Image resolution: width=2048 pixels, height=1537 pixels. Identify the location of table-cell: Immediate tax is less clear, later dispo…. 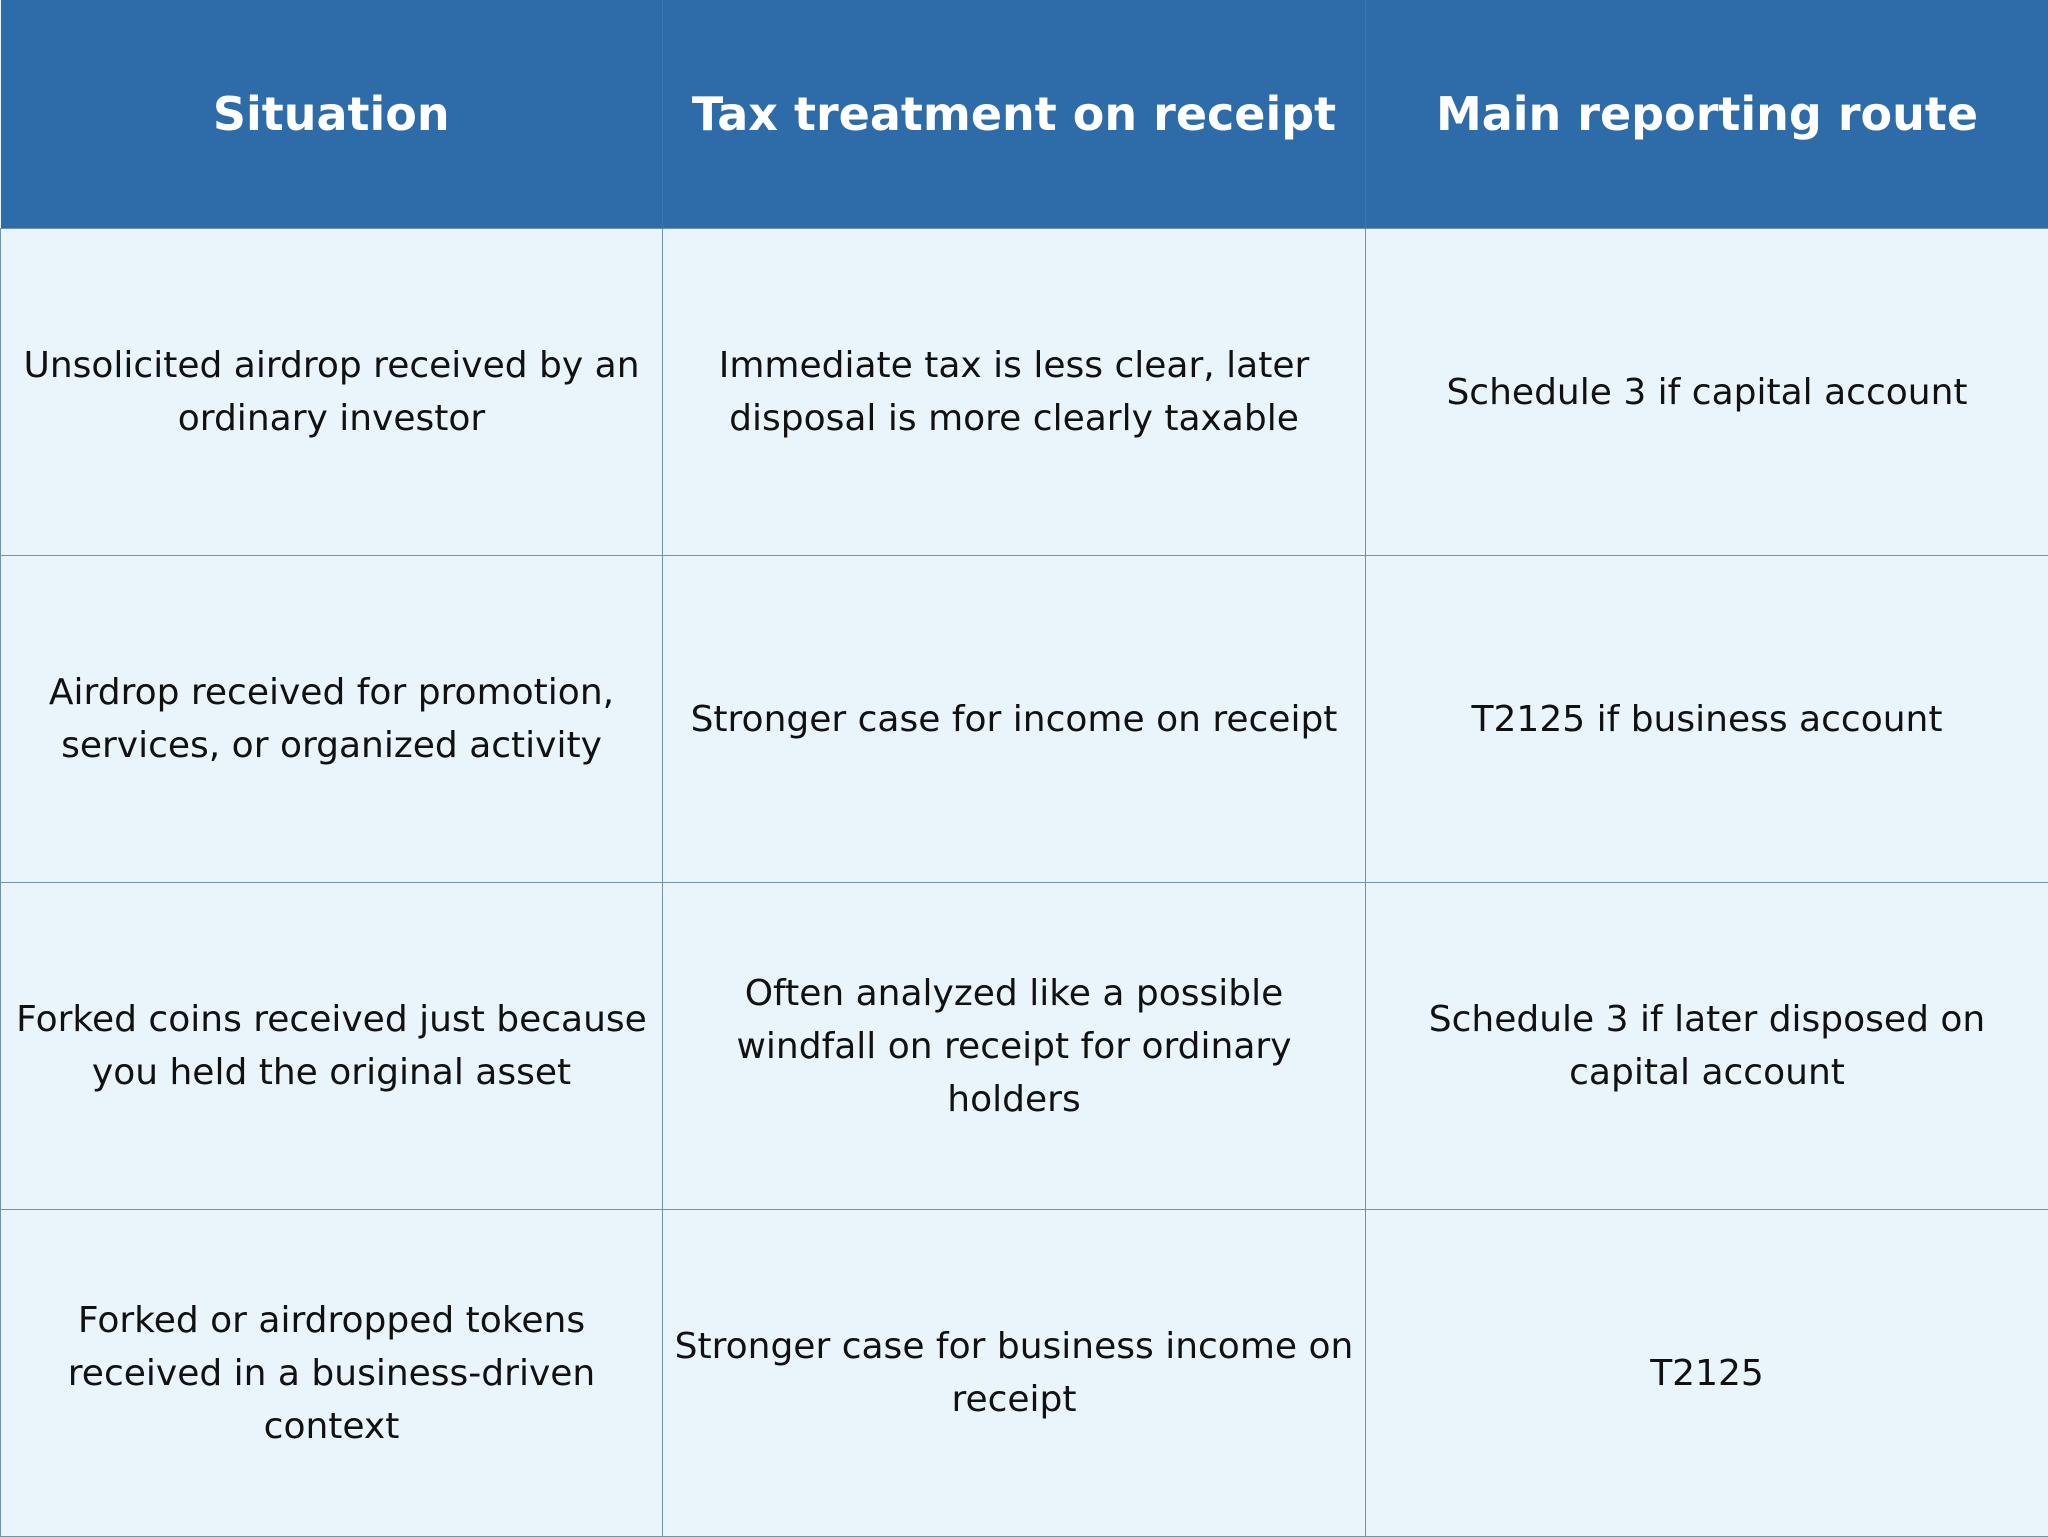
(1014, 392).